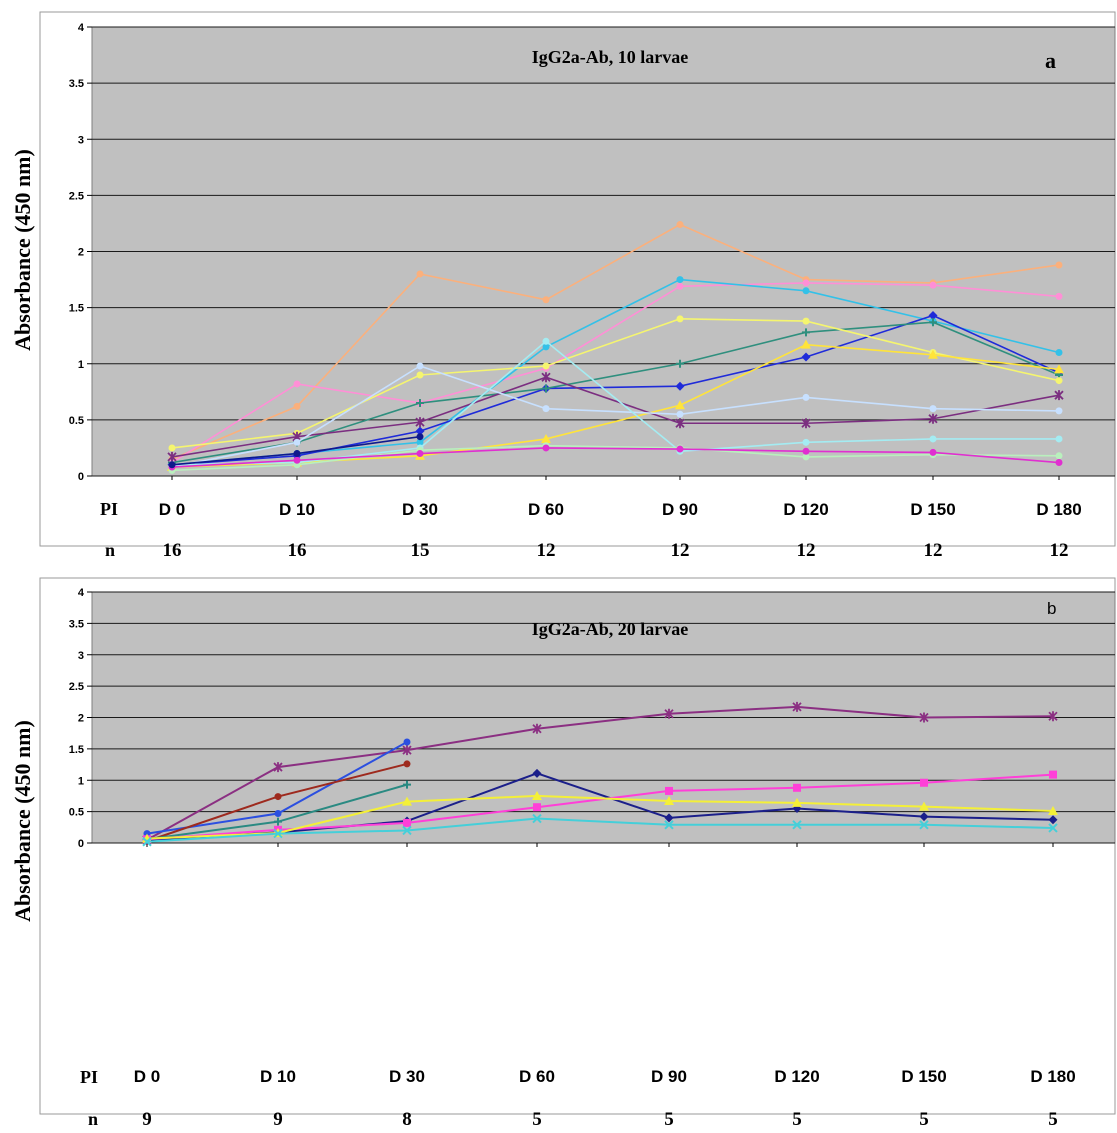 The width and height of the screenshot is (1117, 1133). I want to click on chart-b-pi-label: PI, so click(89, 1077).